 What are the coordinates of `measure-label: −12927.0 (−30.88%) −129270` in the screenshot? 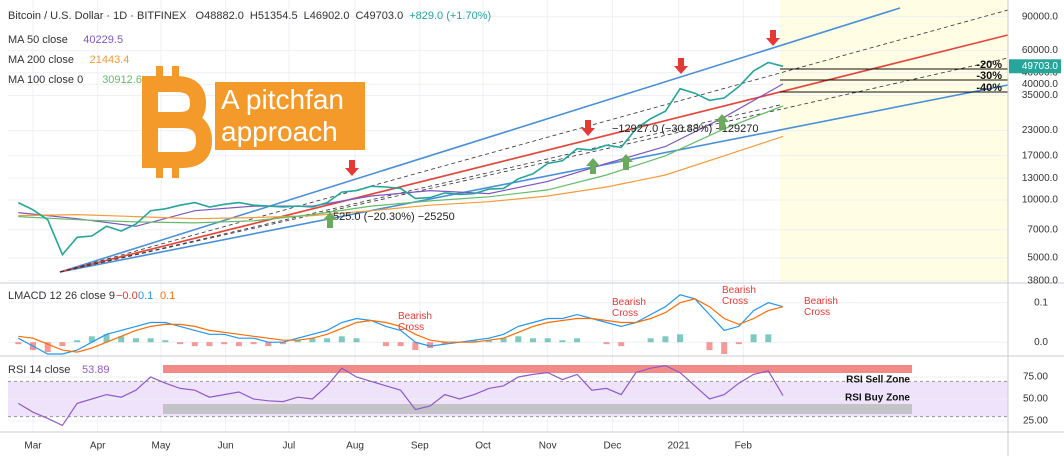 It's located at (685, 129).